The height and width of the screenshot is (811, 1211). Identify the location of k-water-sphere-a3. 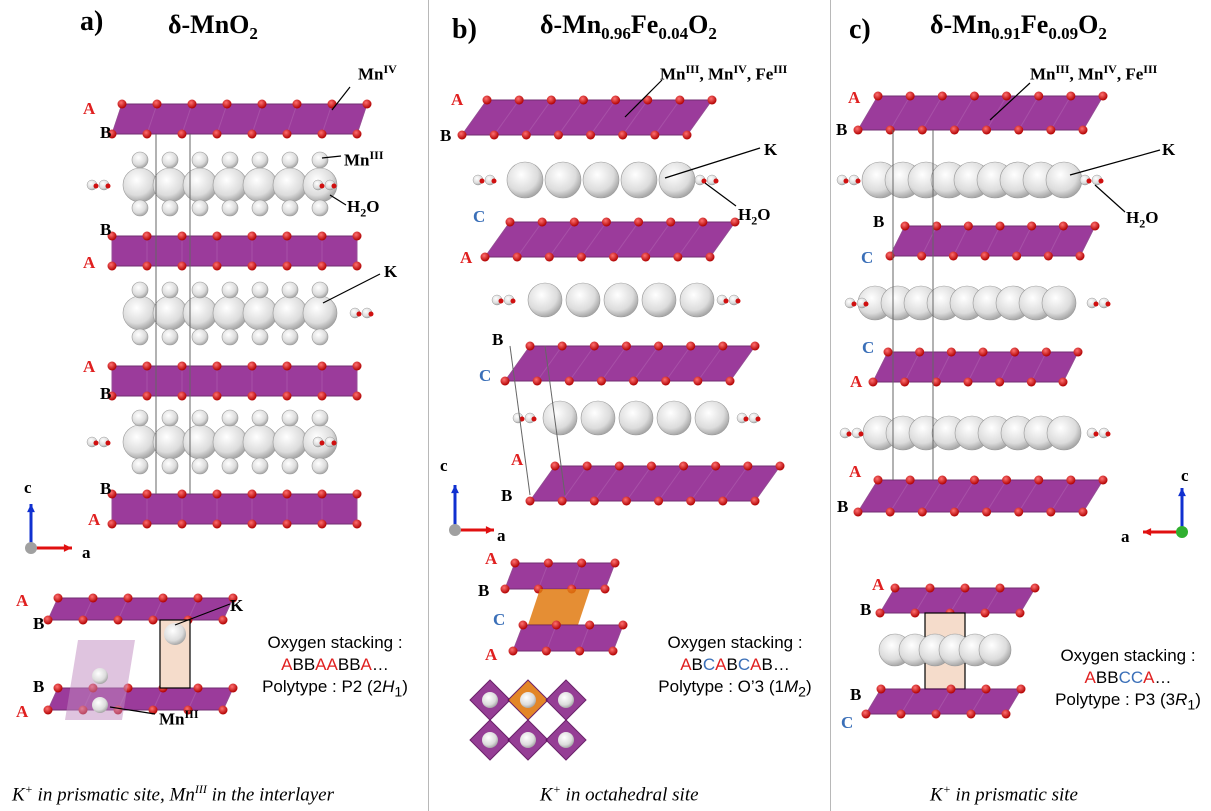
(260, 442).